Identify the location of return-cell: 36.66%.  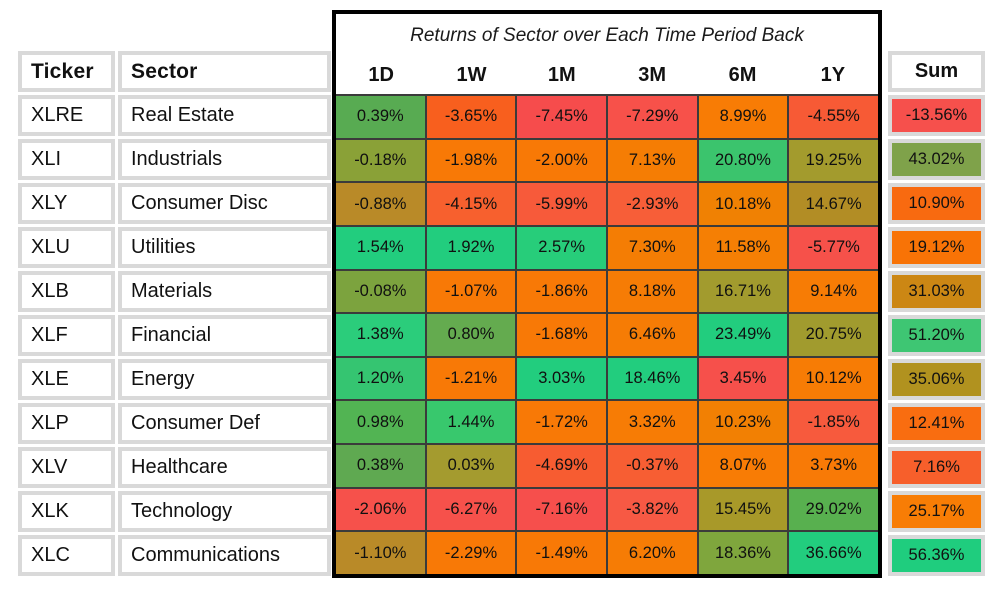
(833, 553).